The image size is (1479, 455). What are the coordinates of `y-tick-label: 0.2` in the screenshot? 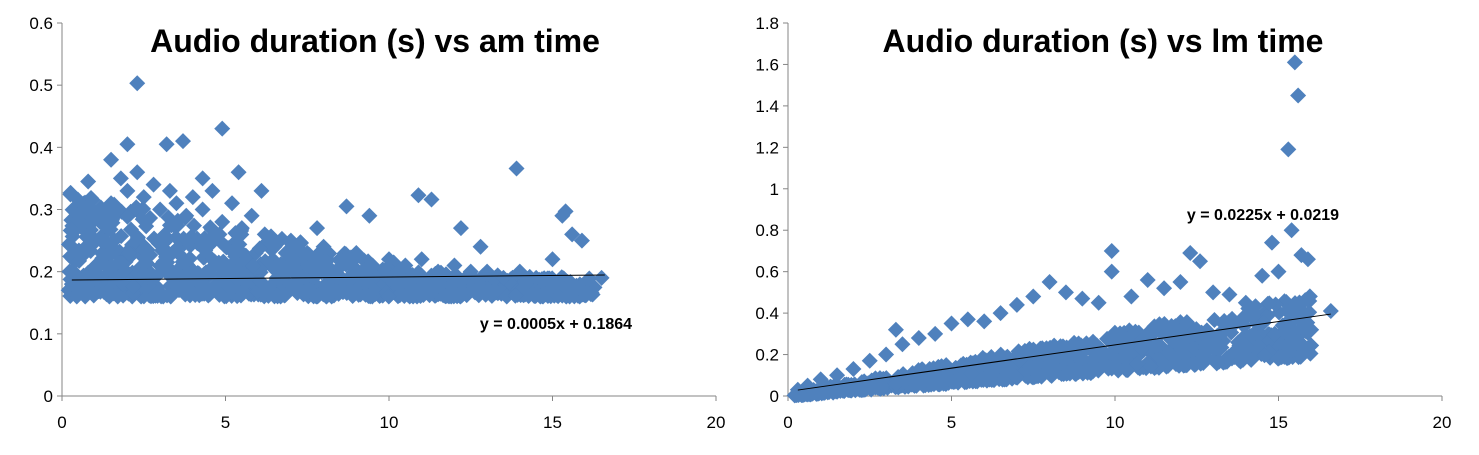 It's located at (41, 272).